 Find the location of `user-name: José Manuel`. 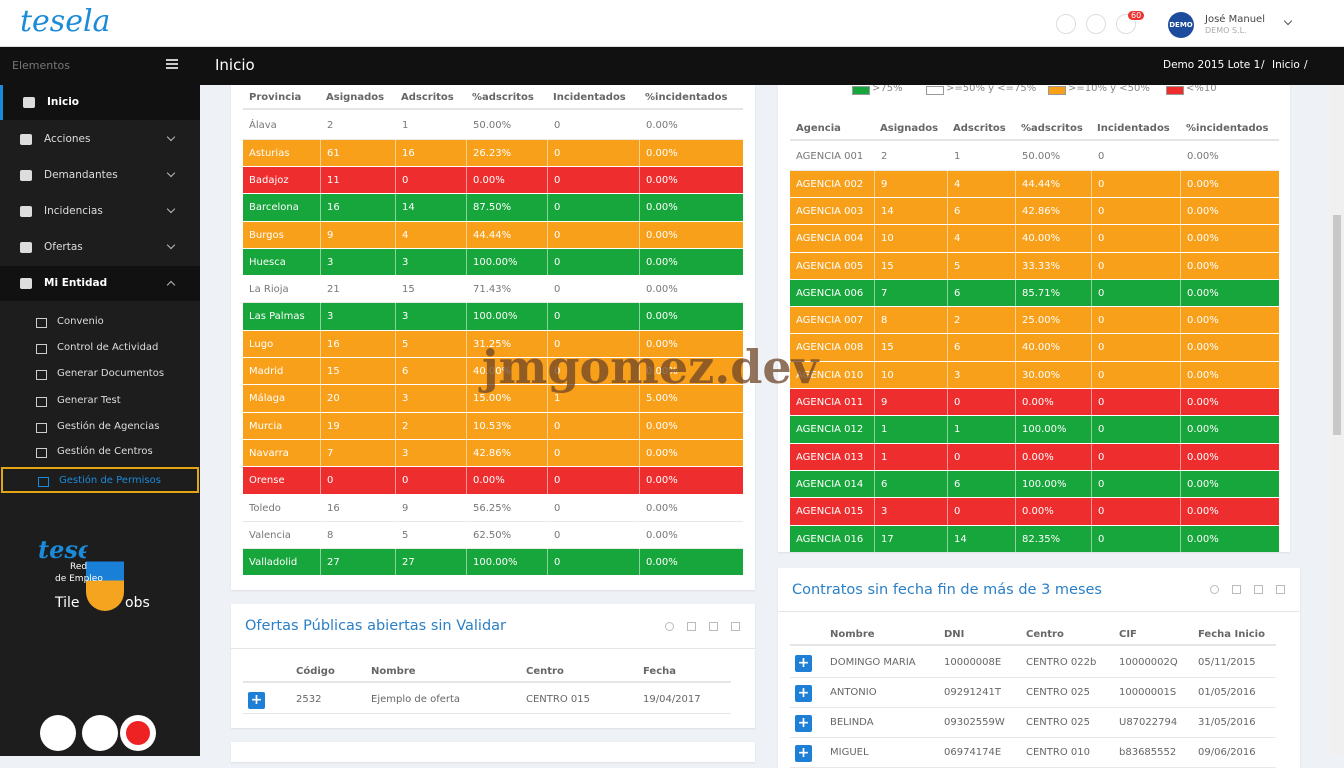

user-name: José Manuel is located at coordinates (1235, 19).